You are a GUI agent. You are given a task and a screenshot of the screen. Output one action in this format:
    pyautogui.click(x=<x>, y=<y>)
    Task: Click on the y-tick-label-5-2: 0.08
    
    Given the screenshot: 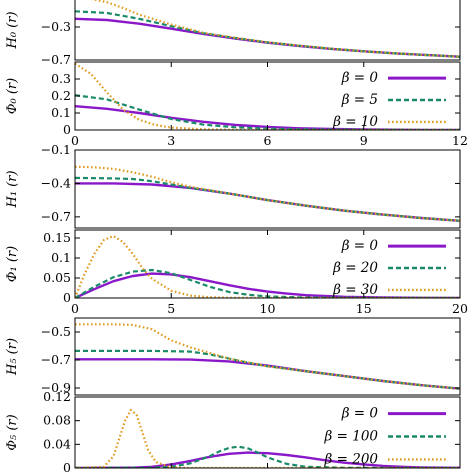 What is the action you would take?
    pyautogui.click(x=57, y=420)
    